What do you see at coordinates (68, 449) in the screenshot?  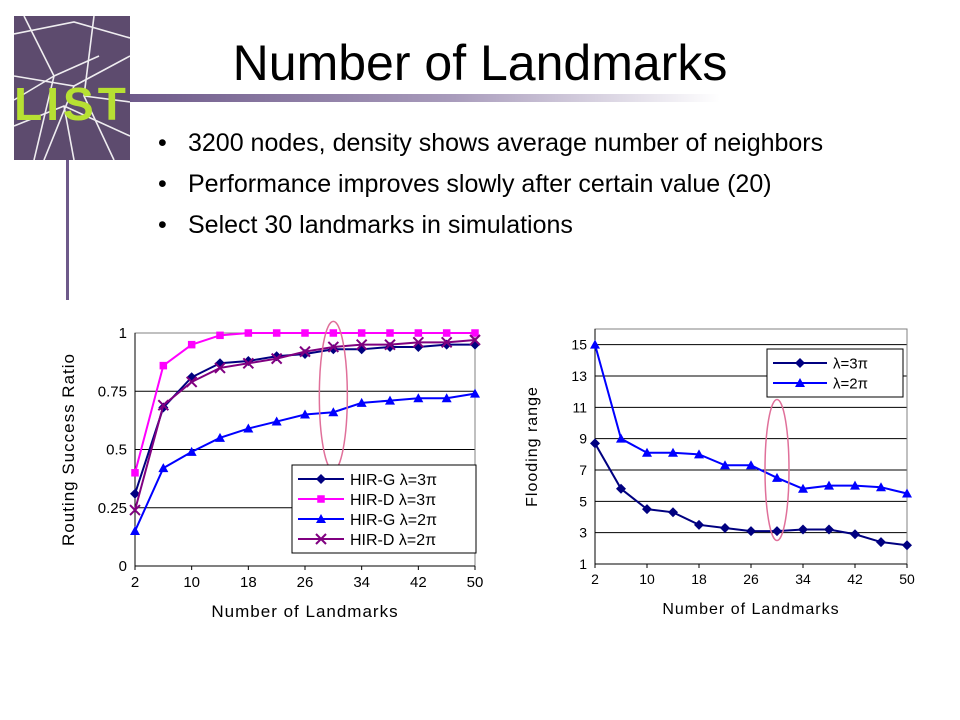 I see `y-axis-label: Routing Success Ratio` at bounding box center [68, 449].